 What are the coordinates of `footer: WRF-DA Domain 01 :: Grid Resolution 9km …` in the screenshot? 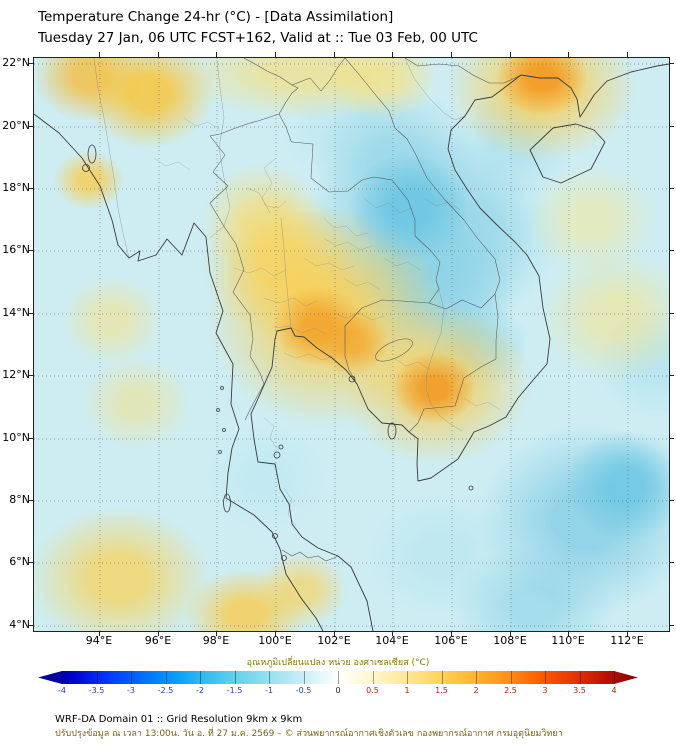 It's located at (309, 727).